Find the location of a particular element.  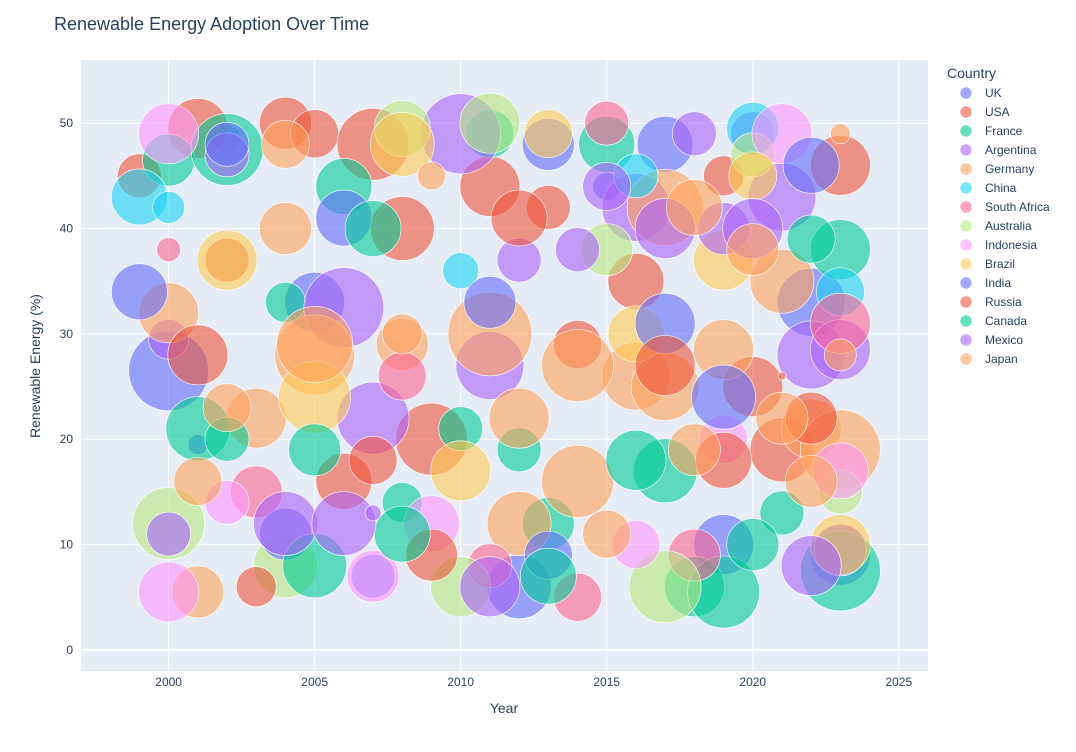

y-tick-label: 50 is located at coordinates (67, 123).